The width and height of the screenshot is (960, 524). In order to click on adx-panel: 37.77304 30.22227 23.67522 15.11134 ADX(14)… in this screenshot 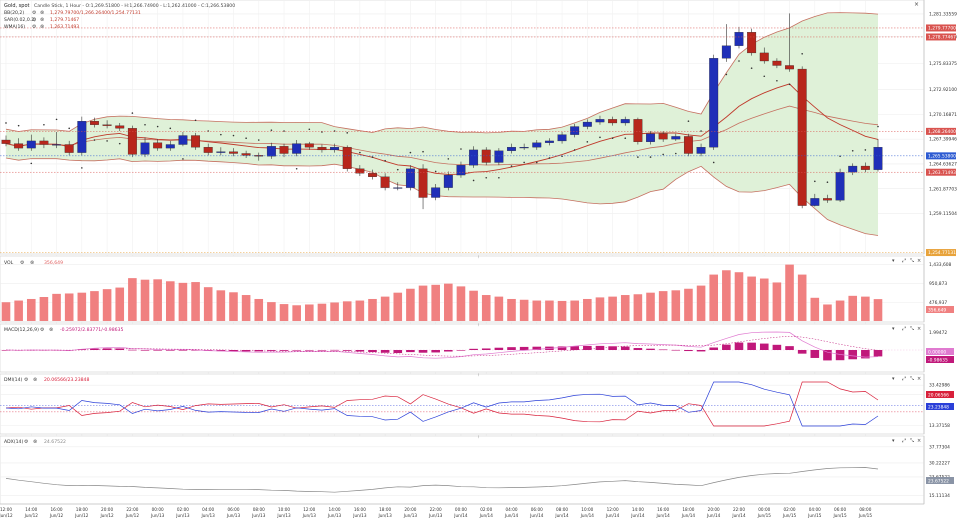, I will do `click(477, 470)`.